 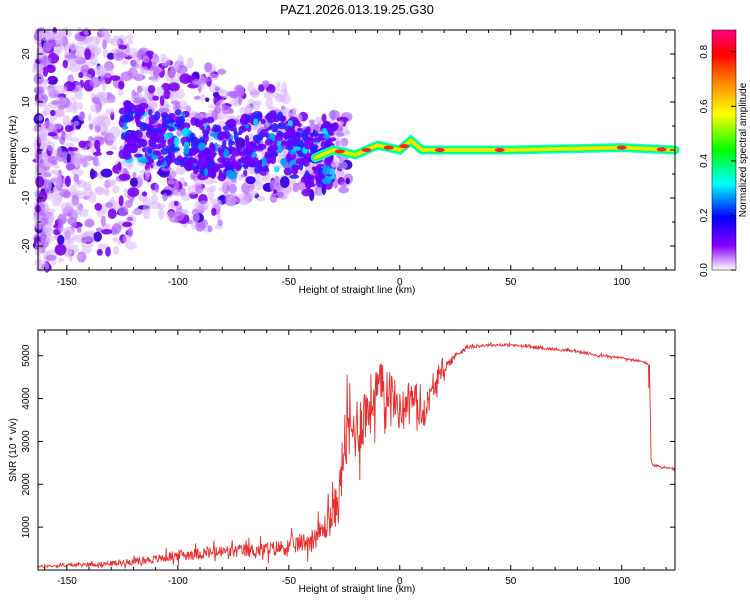 I want to click on spectrogram-xtick-label: 100, so click(x=621, y=282).